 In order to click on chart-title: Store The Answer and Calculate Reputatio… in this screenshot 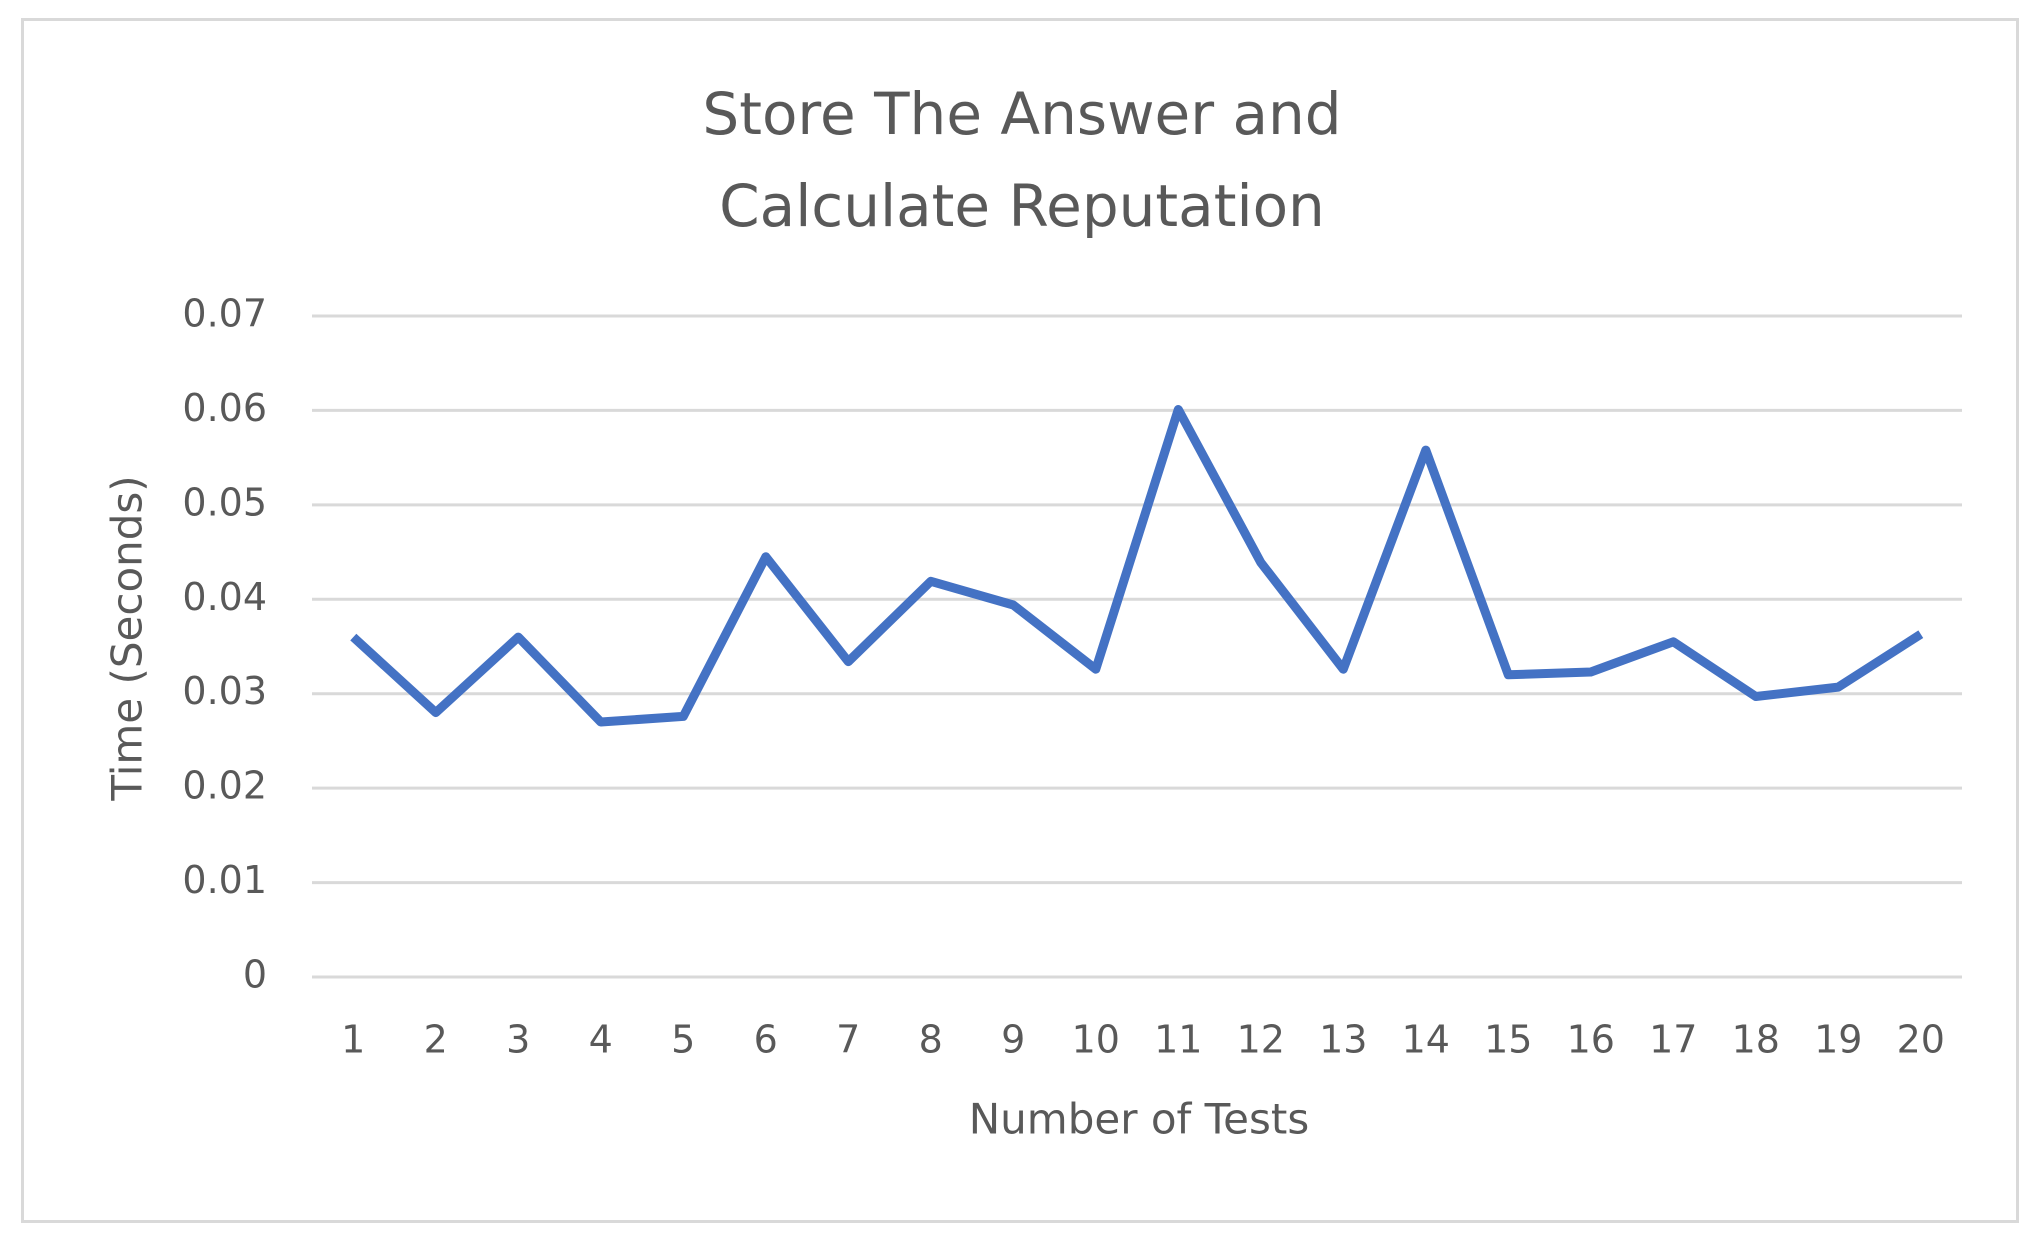, I will do `click(1022, 160)`.